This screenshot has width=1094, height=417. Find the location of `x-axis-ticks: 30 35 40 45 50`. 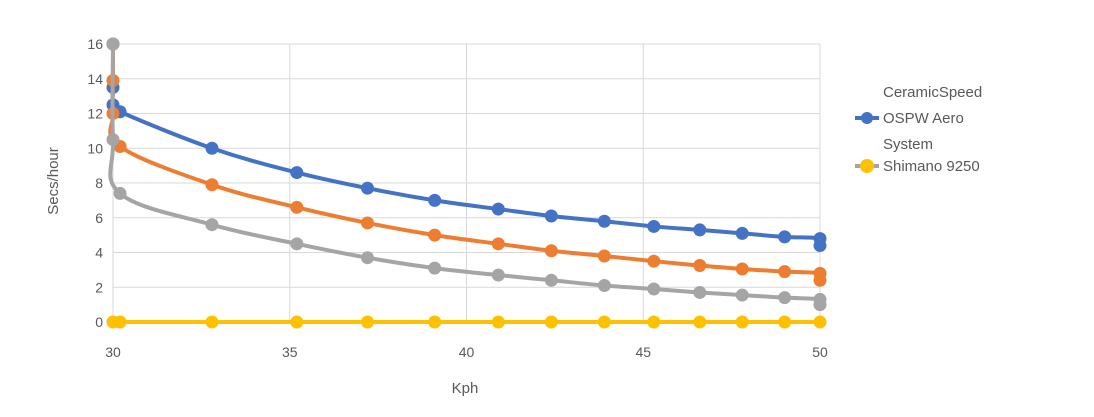

x-axis-ticks: 30 35 40 45 50 is located at coordinates (466, 352).